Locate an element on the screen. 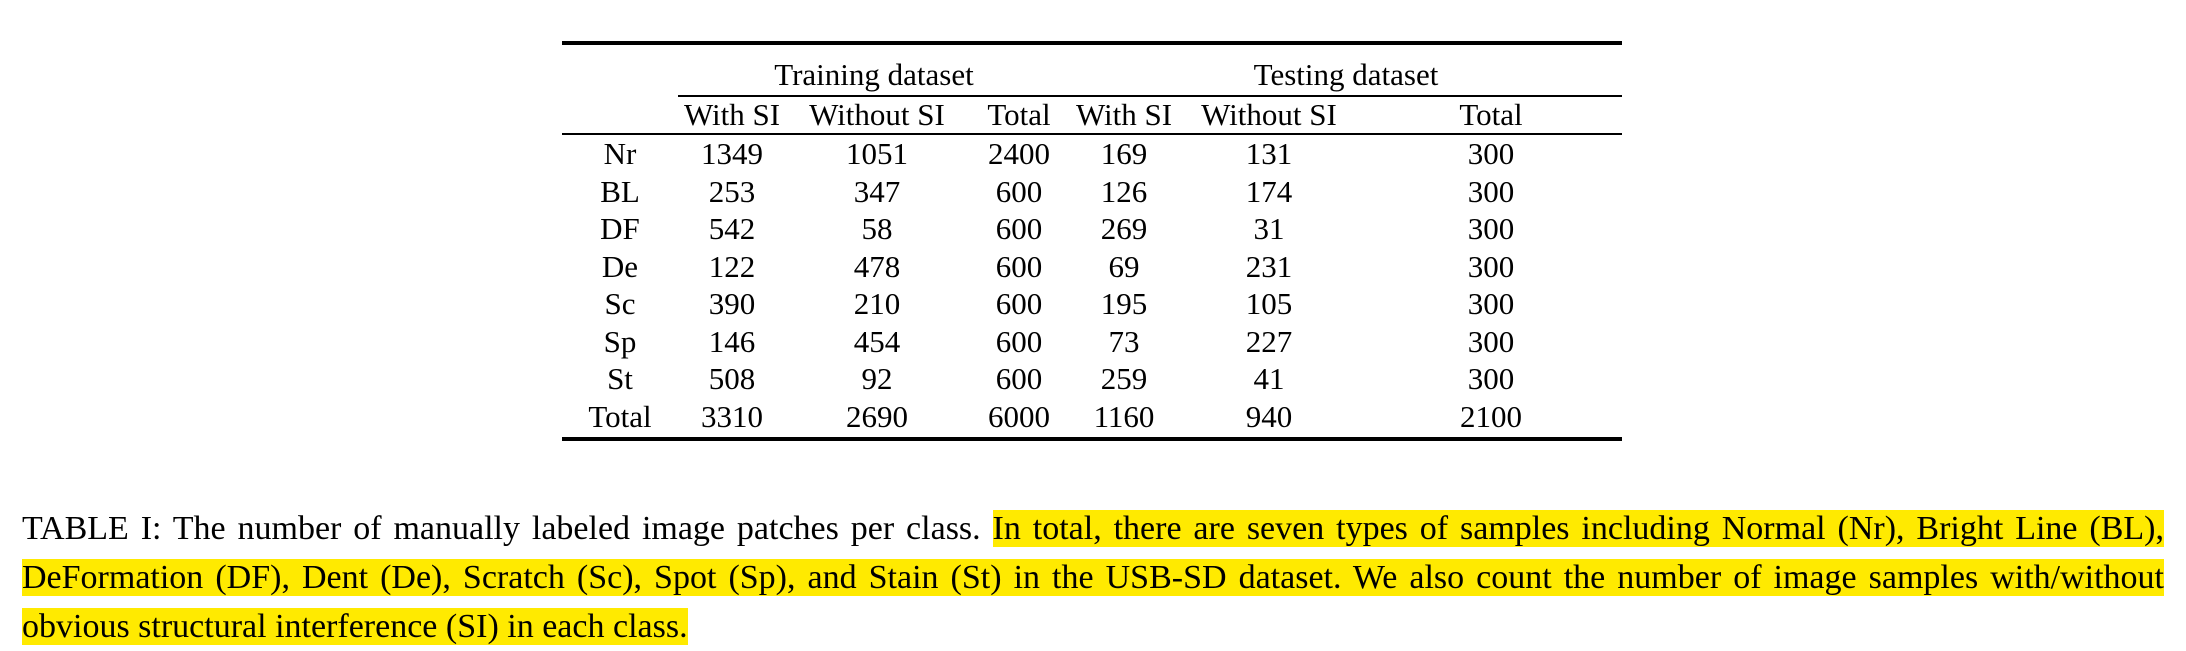 This screenshot has height=651, width=2186. table-cell: 73 is located at coordinates (1124, 341).